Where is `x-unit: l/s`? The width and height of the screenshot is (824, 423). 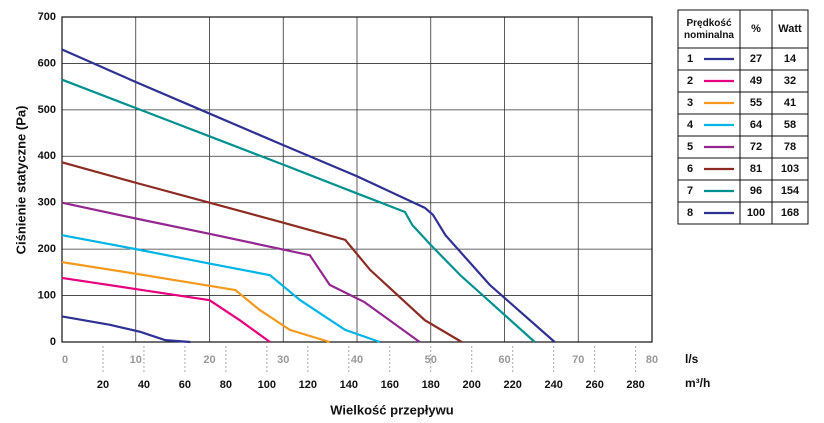 x-unit: l/s is located at coordinates (692, 359).